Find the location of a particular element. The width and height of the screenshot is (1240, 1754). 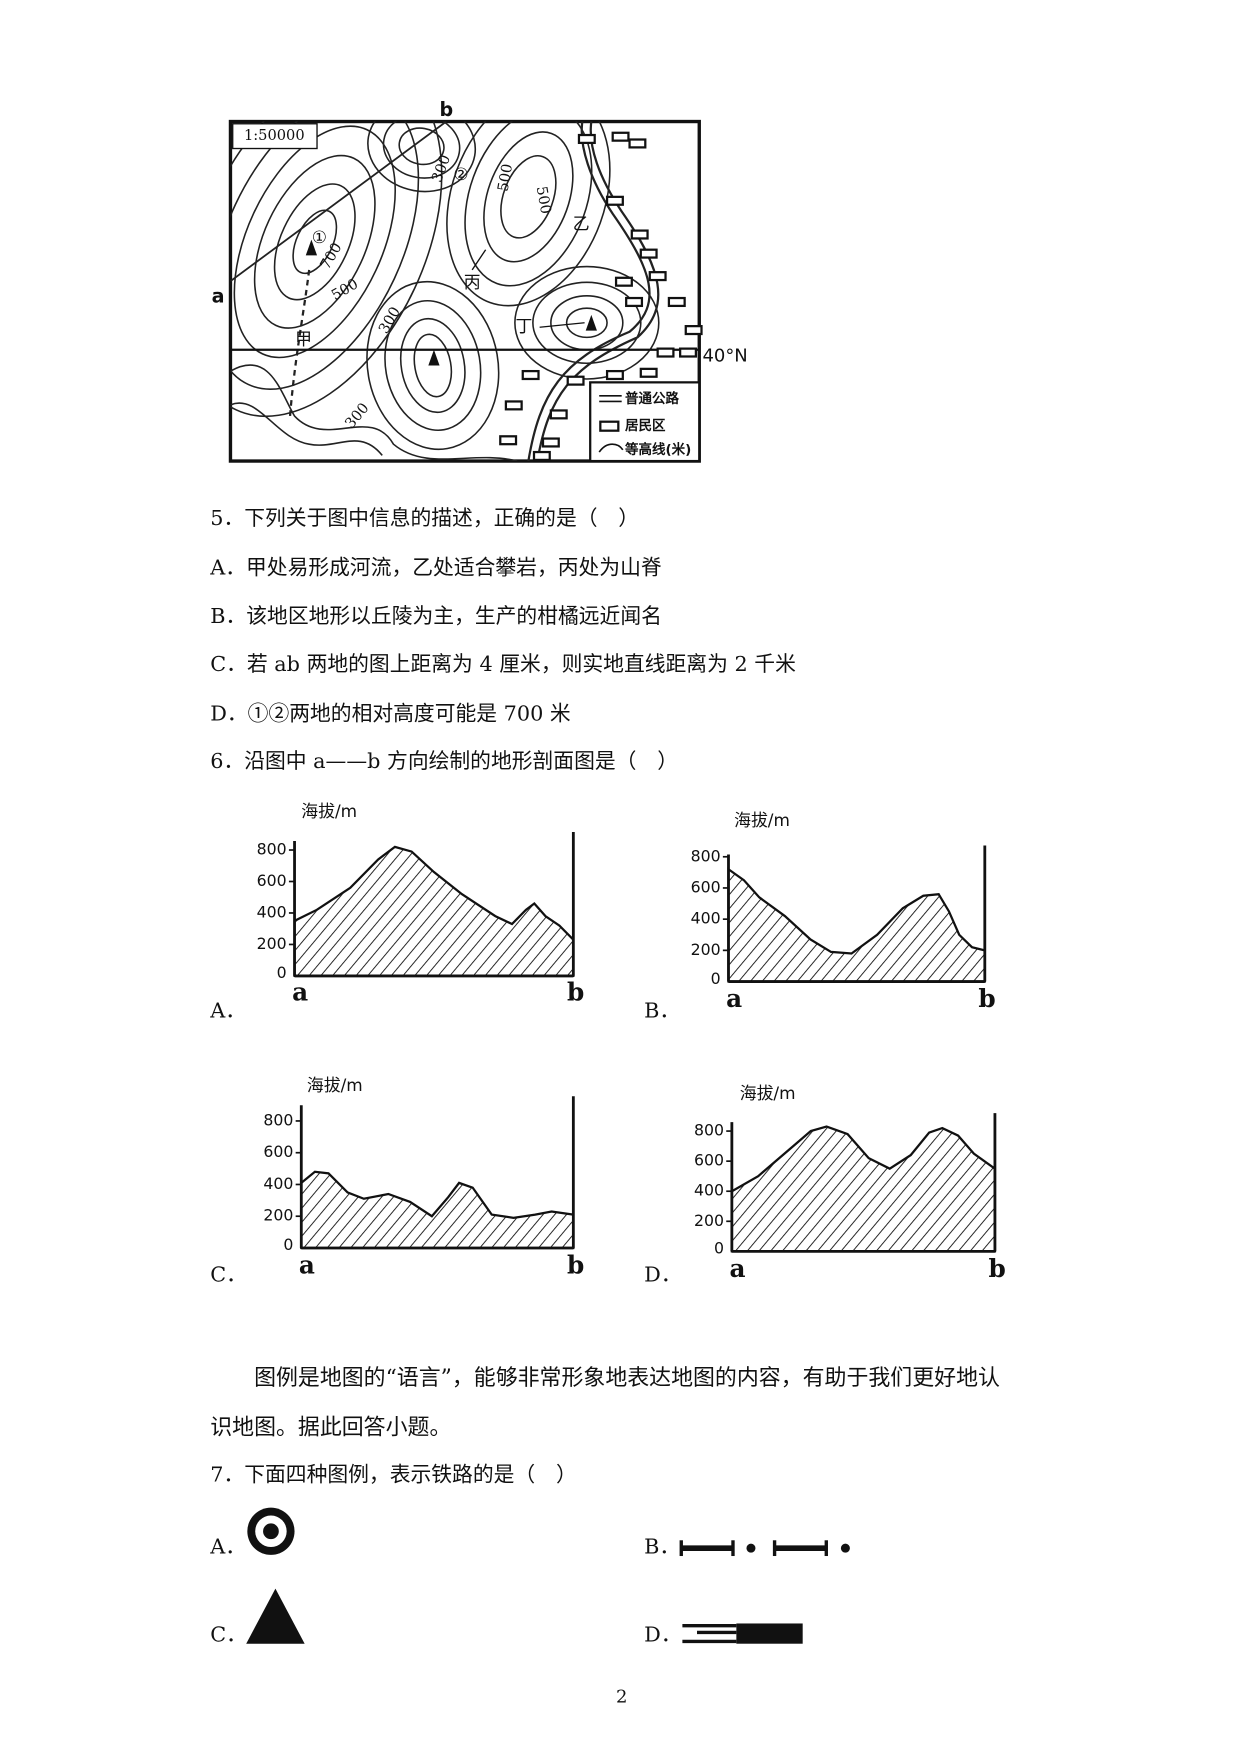

point-label: a is located at coordinates (218, 295).